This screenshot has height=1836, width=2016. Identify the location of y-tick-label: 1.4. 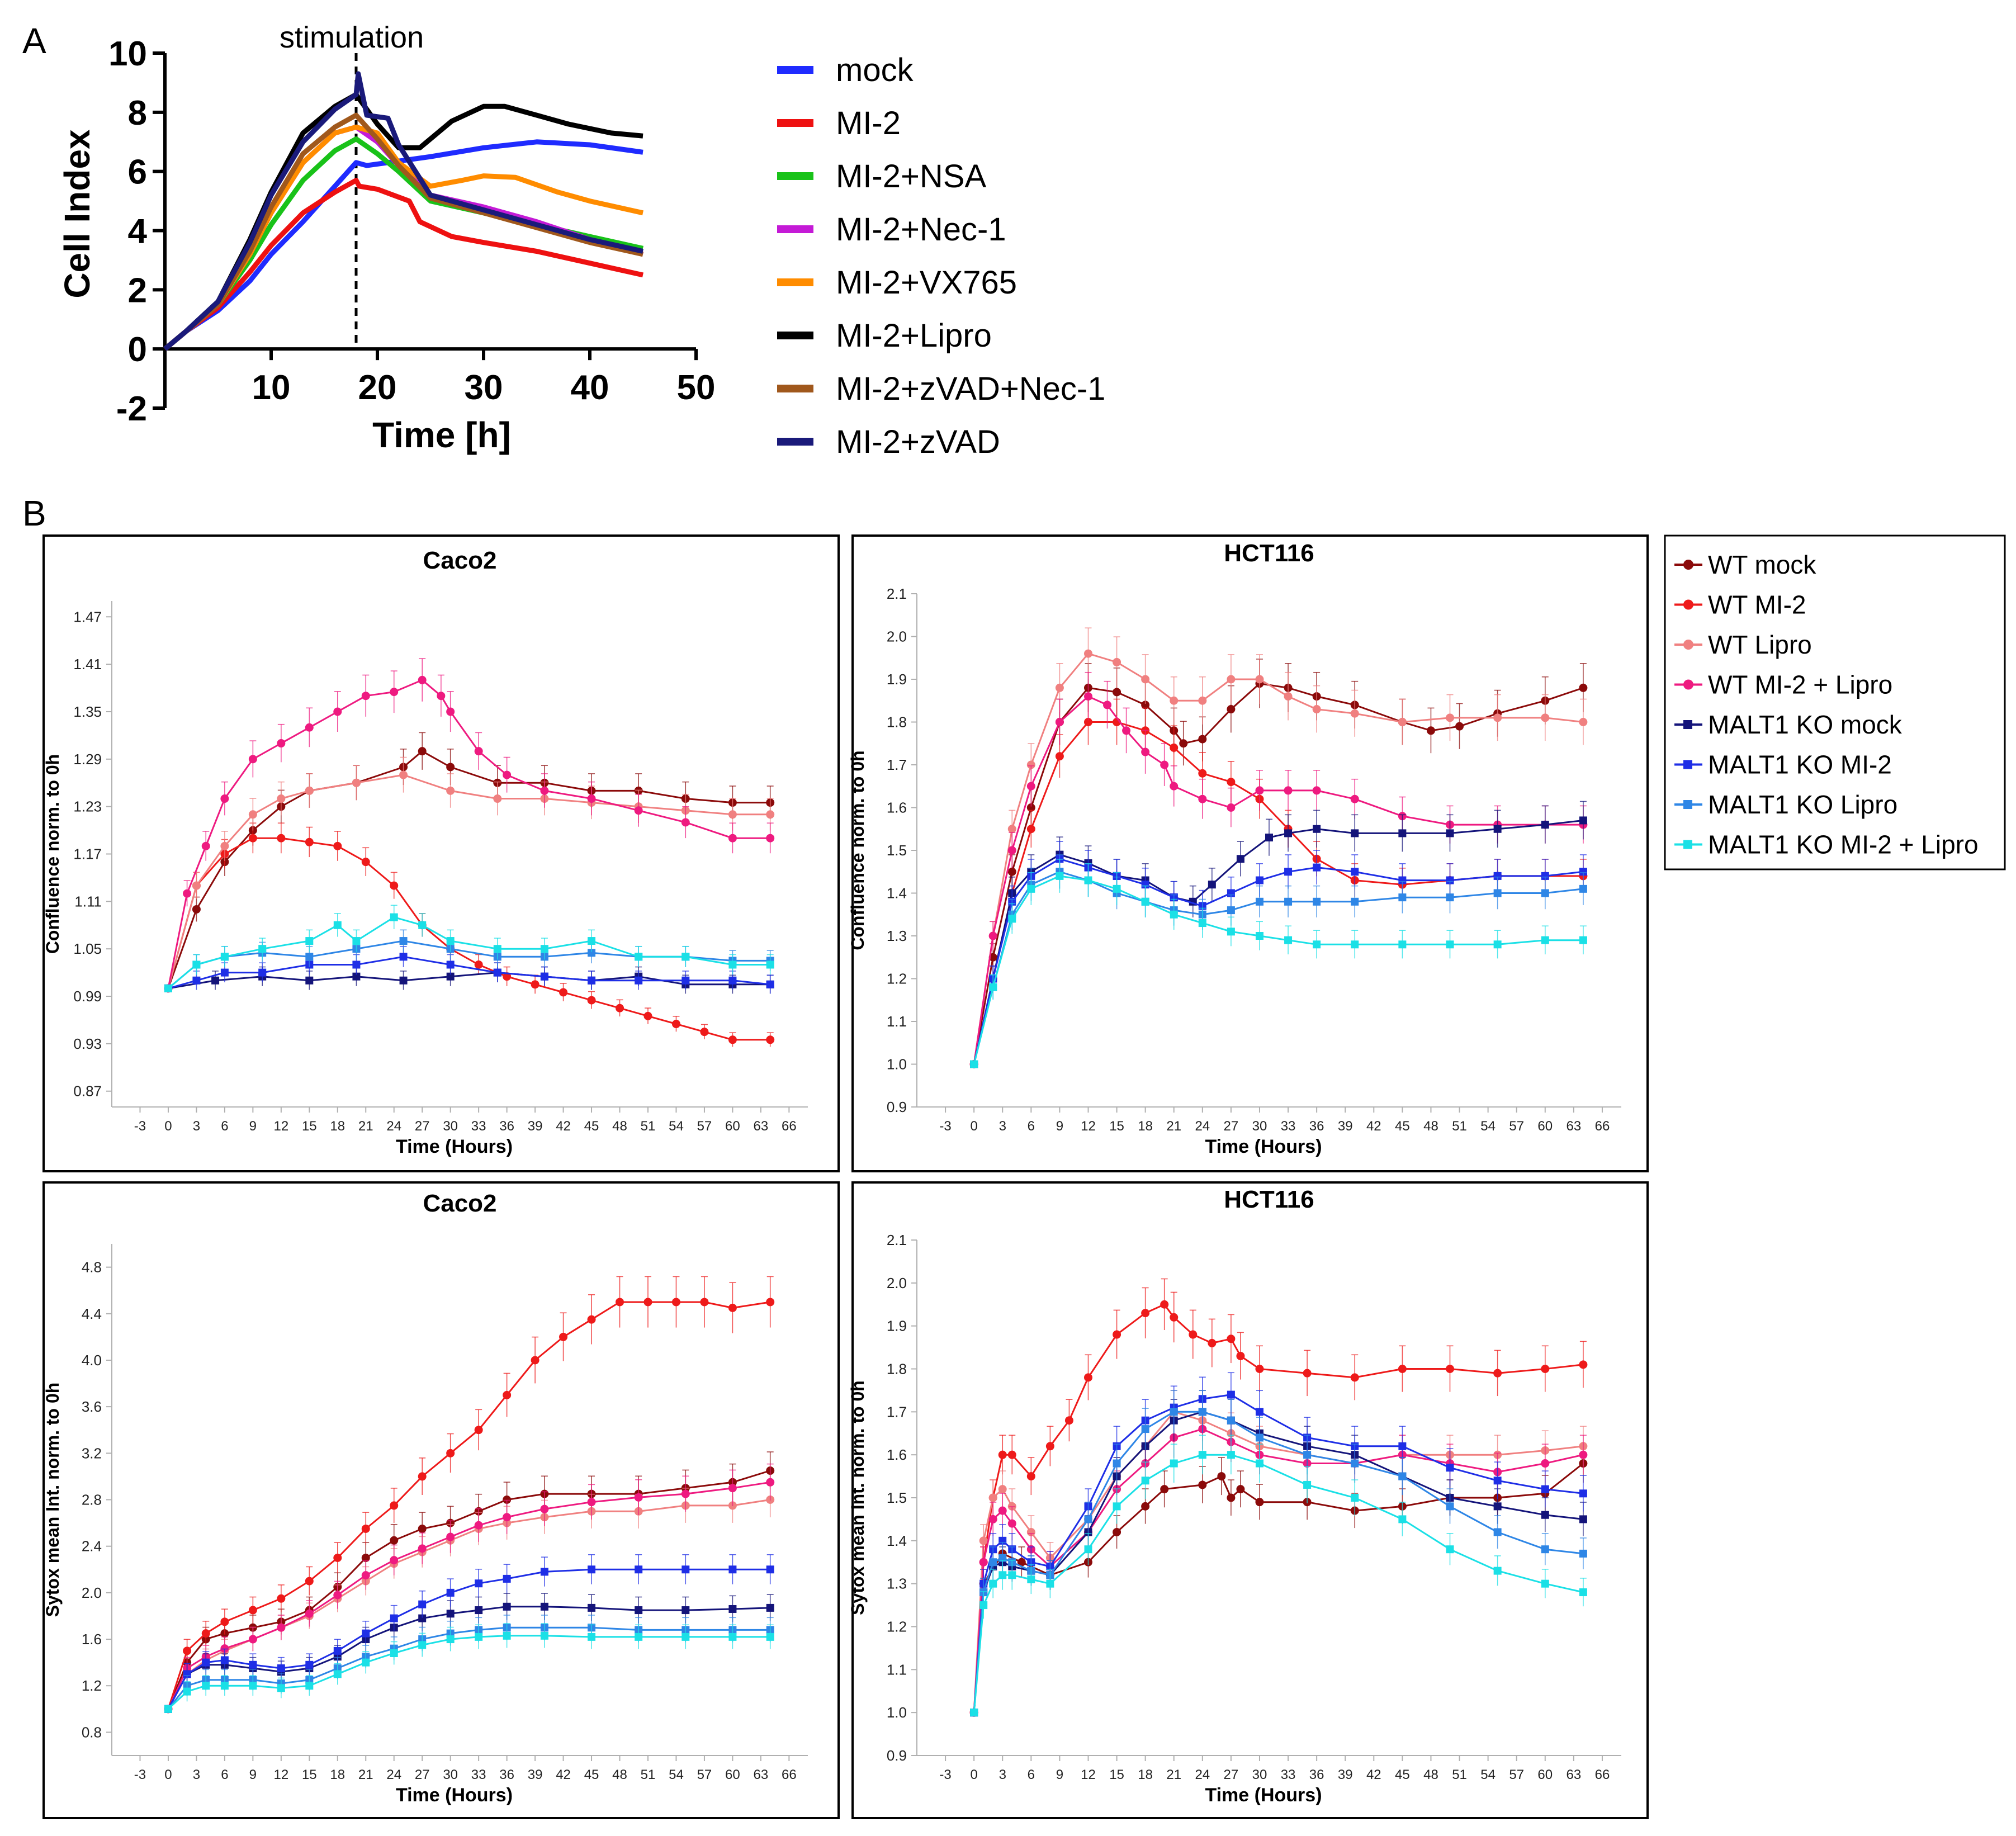
(897, 893).